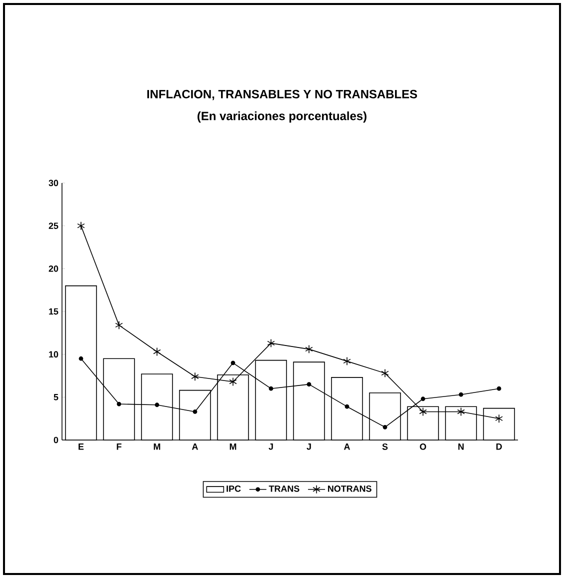 Image resolution: width=564 pixels, height=578 pixels. What do you see at coordinates (119, 447) in the screenshot?
I see `x-tick-label: F` at bounding box center [119, 447].